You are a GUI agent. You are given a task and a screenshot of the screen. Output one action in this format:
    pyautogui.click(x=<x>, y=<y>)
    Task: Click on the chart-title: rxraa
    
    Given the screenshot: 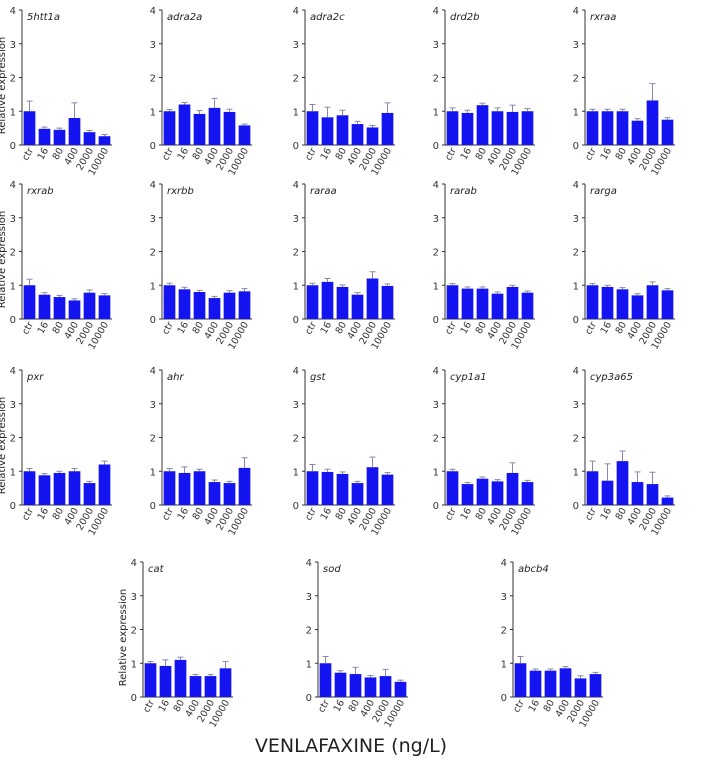 What is the action you would take?
    pyautogui.click(x=603, y=17)
    